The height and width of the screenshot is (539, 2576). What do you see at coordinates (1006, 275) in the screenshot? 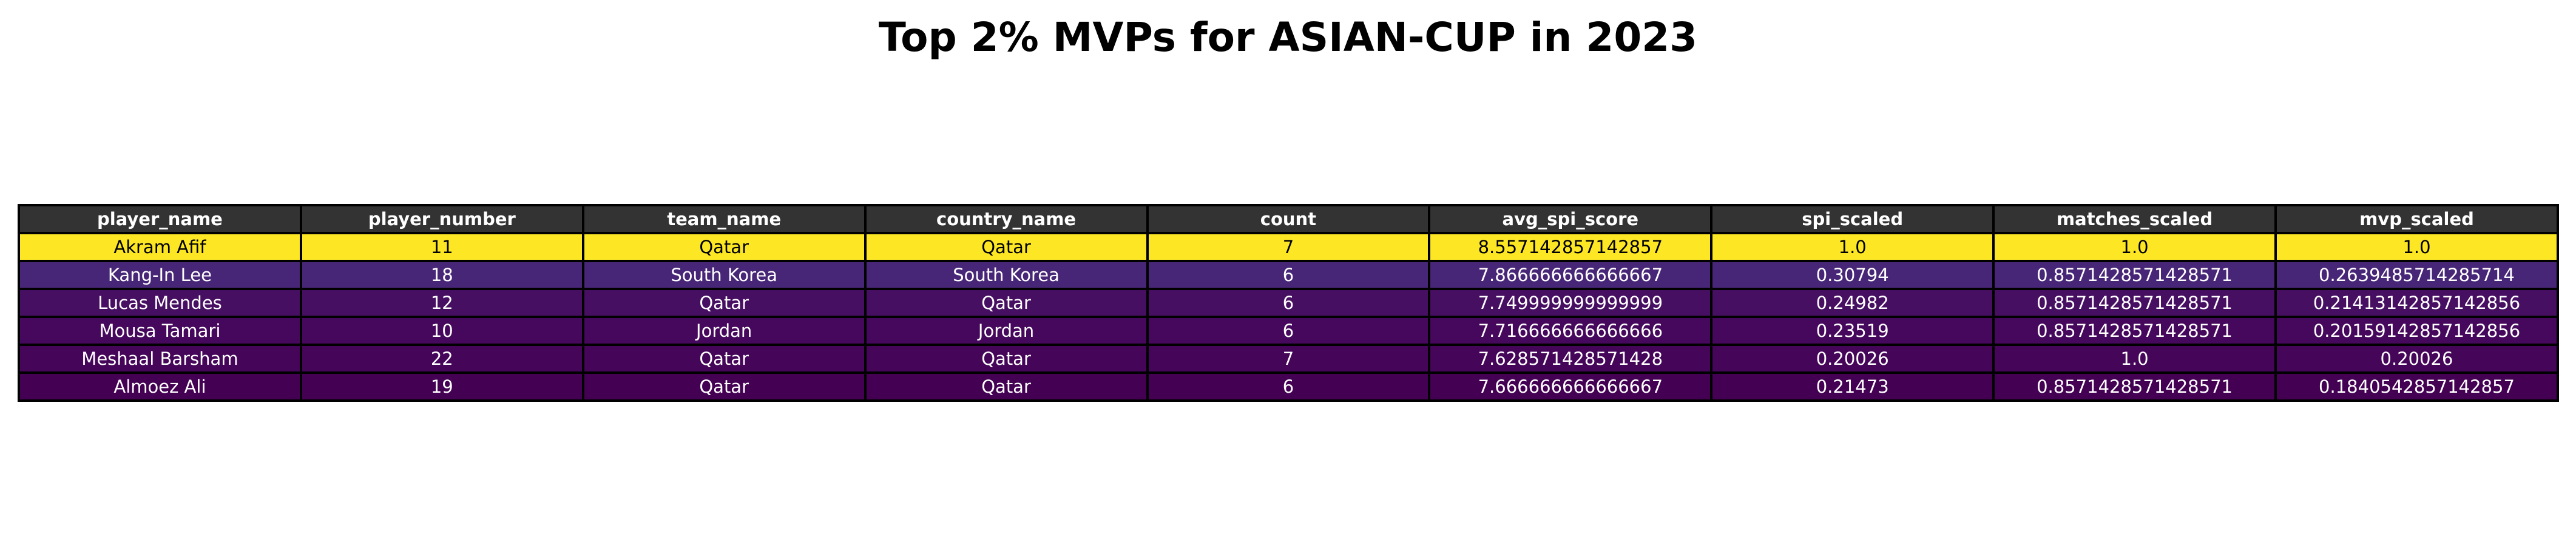
I see `cell-country-name: South Korea` at bounding box center [1006, 275].